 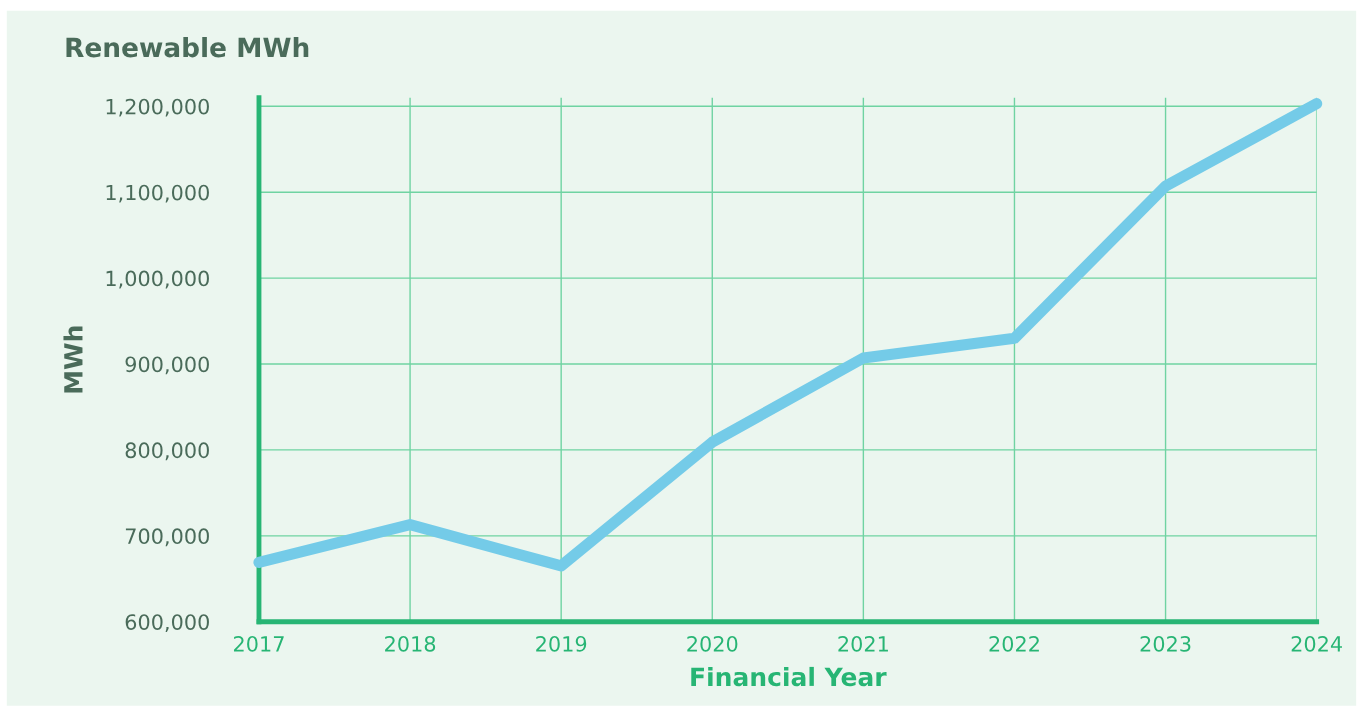 What do you see at coordinates (157, 107) in the screenshot?
I see `y-tick-label: 1,200,000` at bounding box center [157, 107].